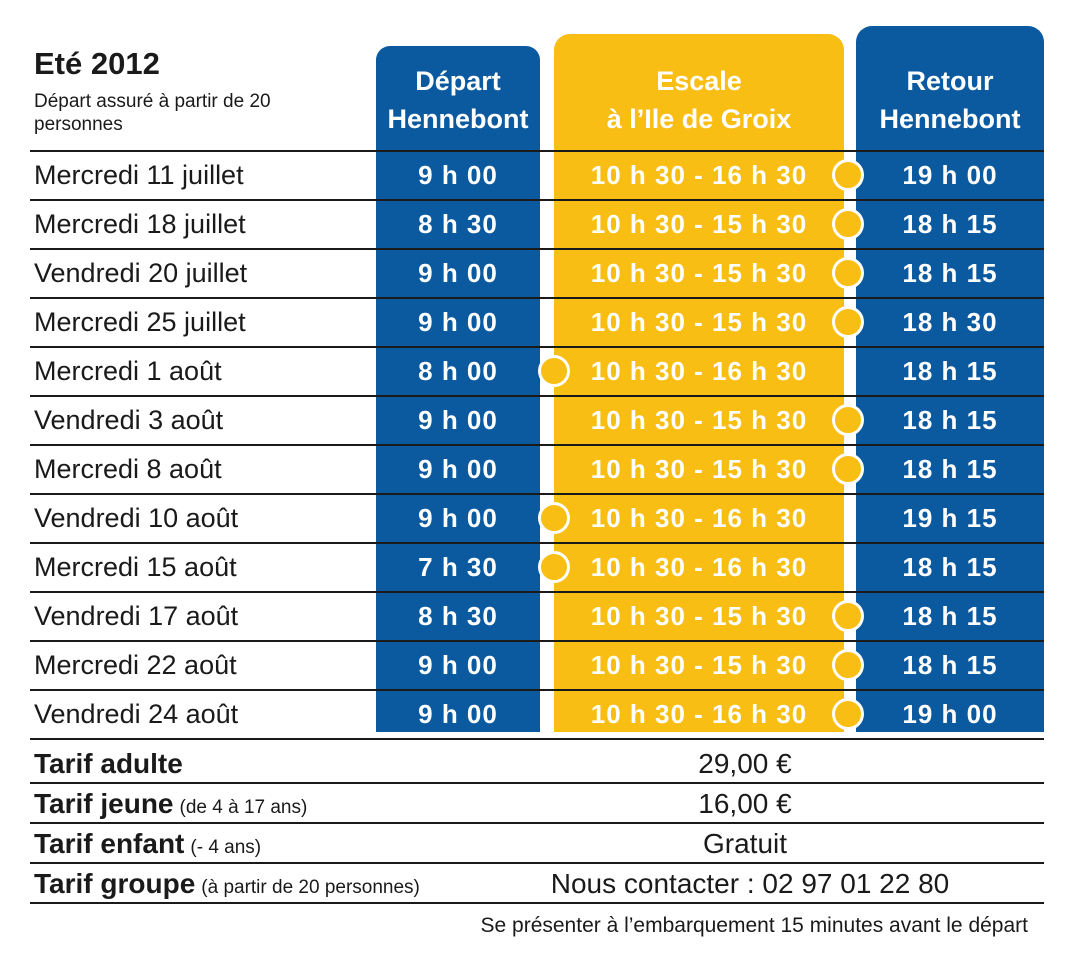  I want to click on tariff-label: Tarif enfant (- 4 ans), so click(147, 844).